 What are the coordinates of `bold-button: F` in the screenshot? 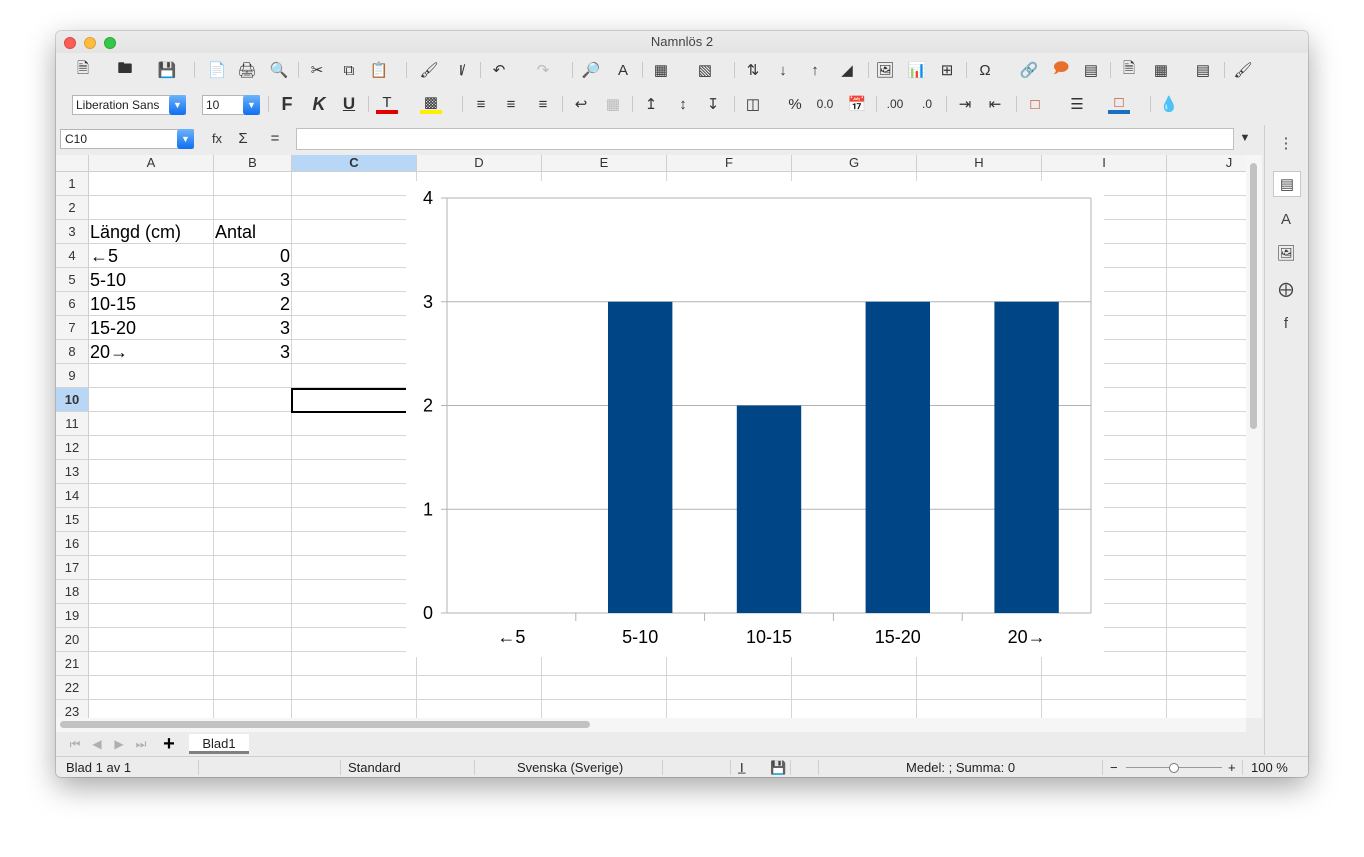 It's located at (287, 104).